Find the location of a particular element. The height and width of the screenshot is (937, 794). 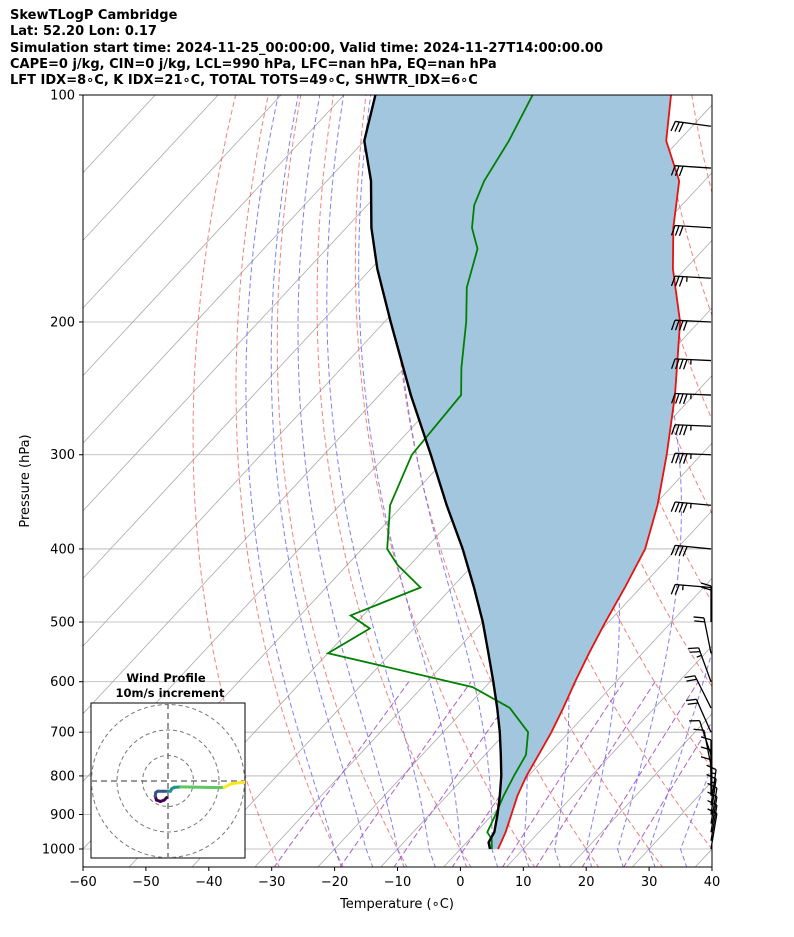

y-tick-label: 100 is located at coordinates (62, 96).